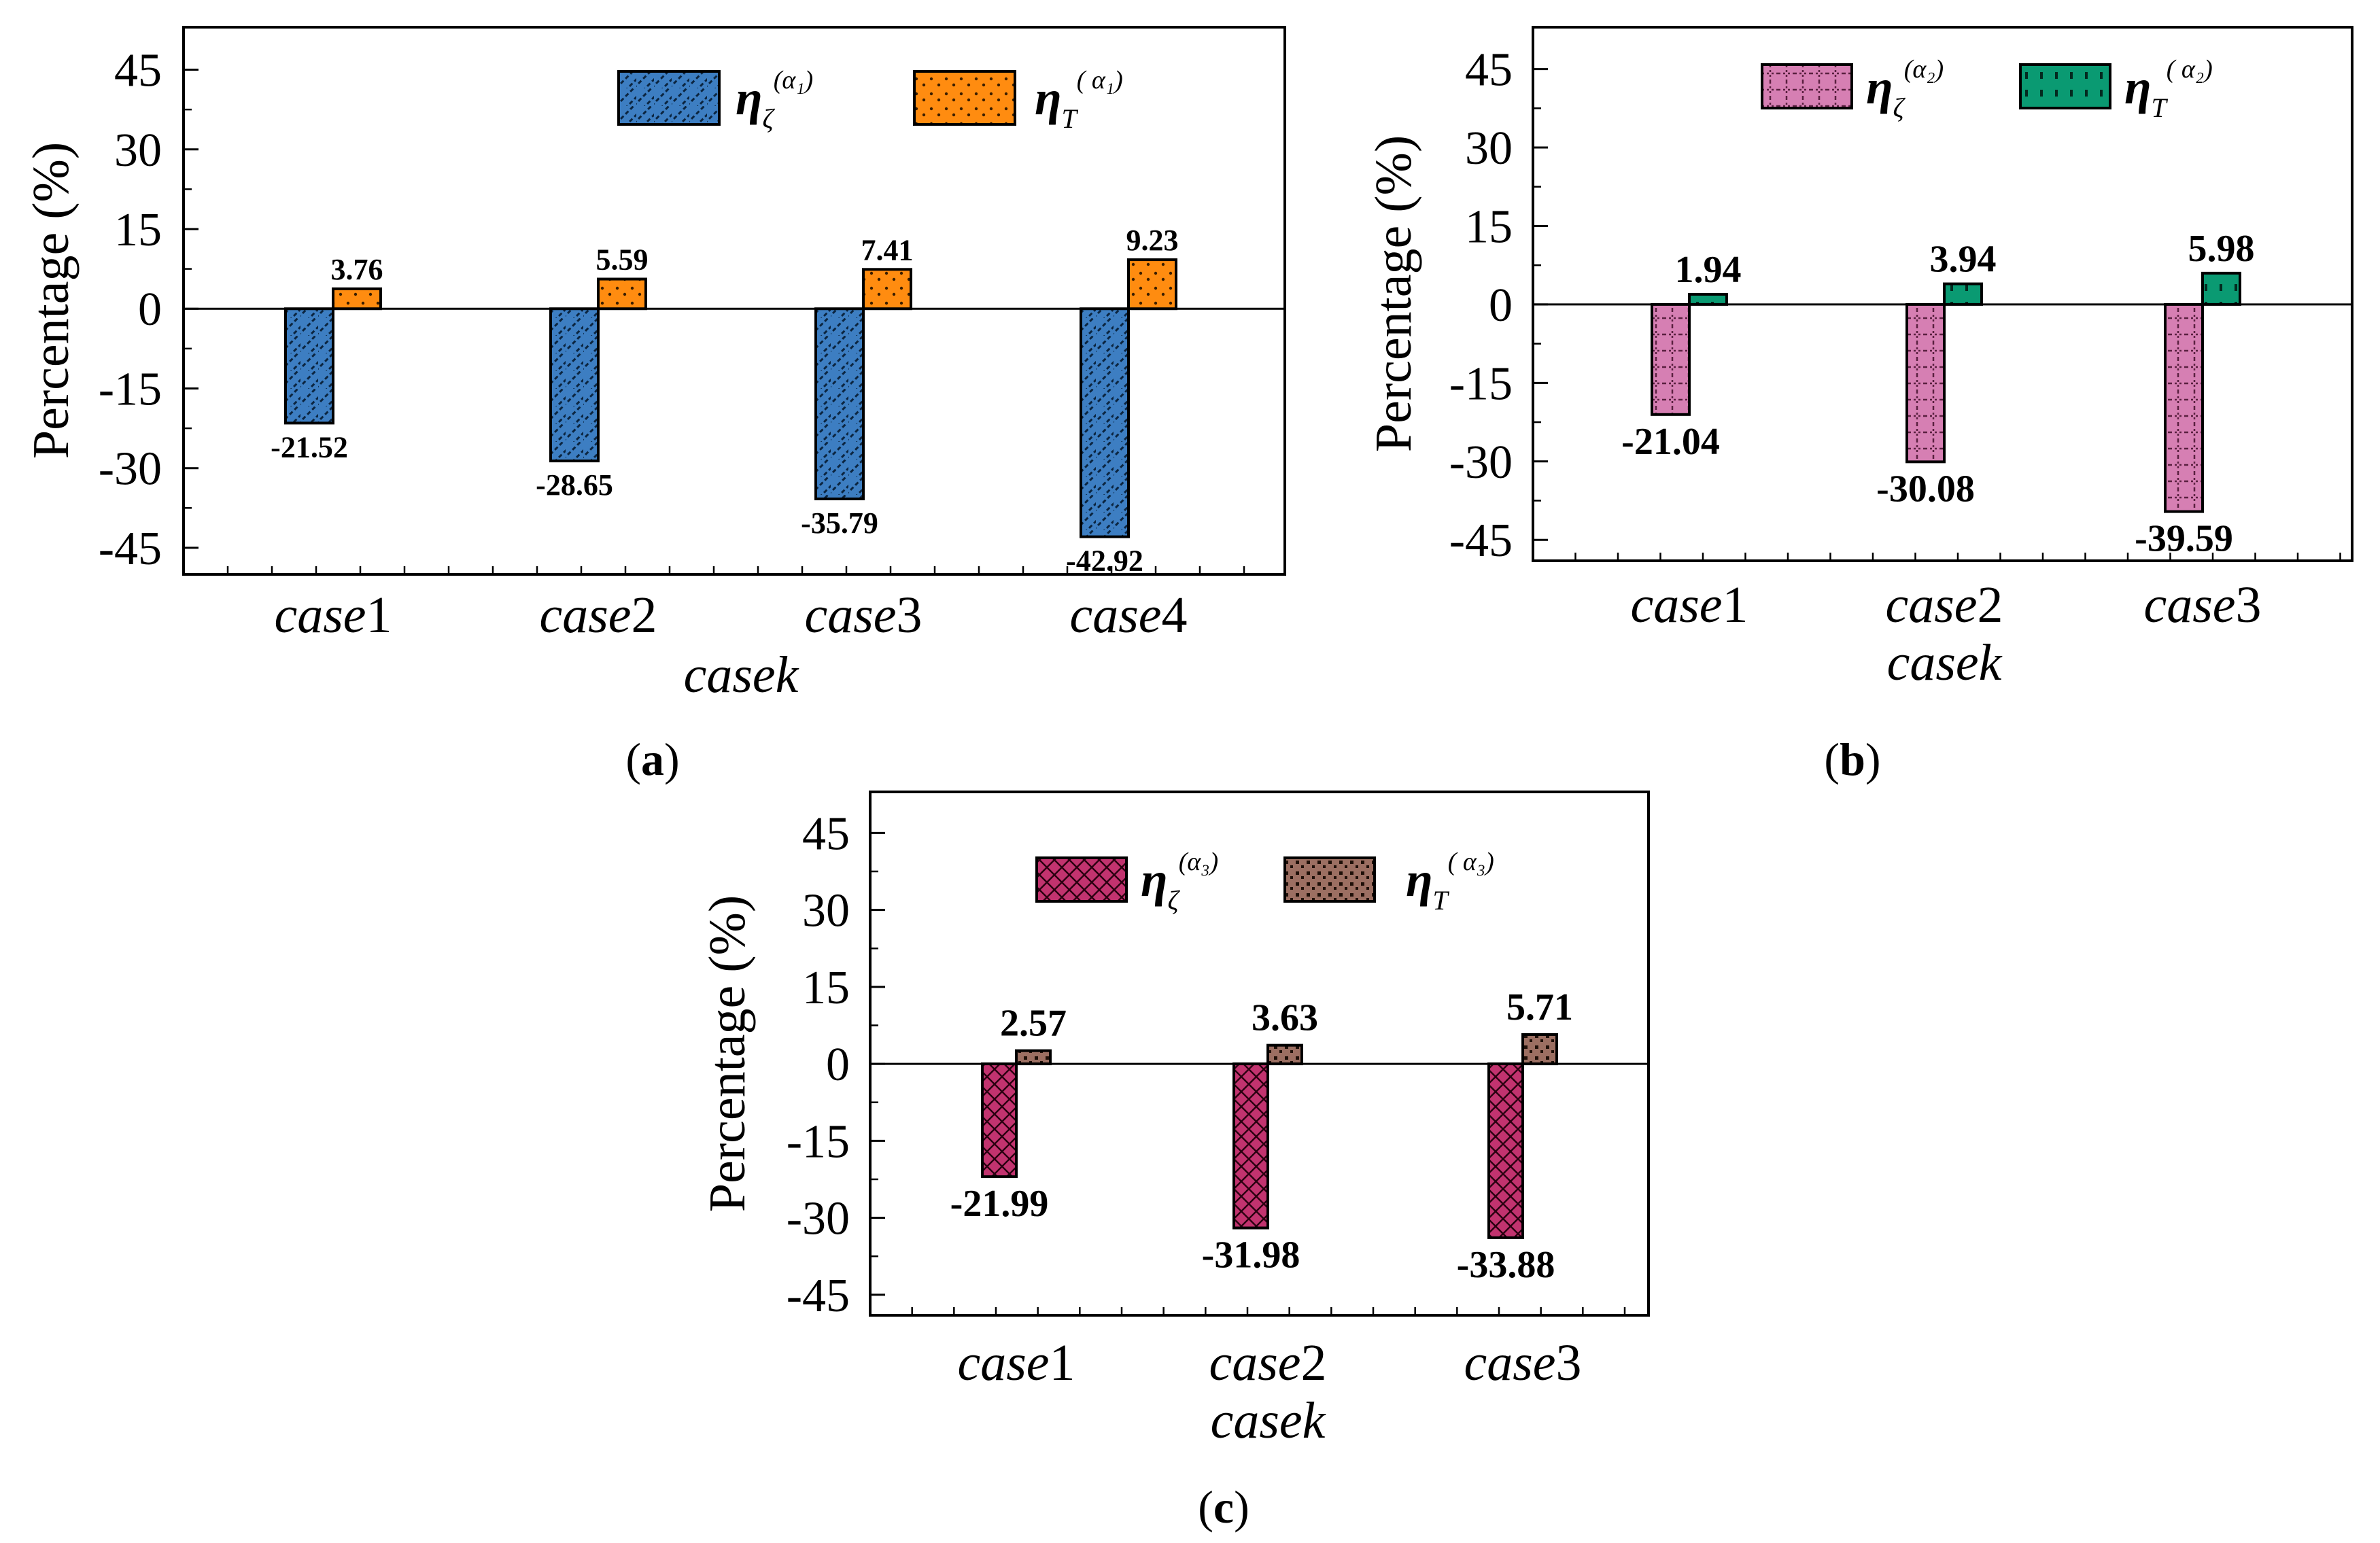 This screenshot has width=2380, height=1543. What do you see at coordinates (1670, 442) in the screenshot?
I see `data-label: -21.04` at bounding box center [1670, 442].